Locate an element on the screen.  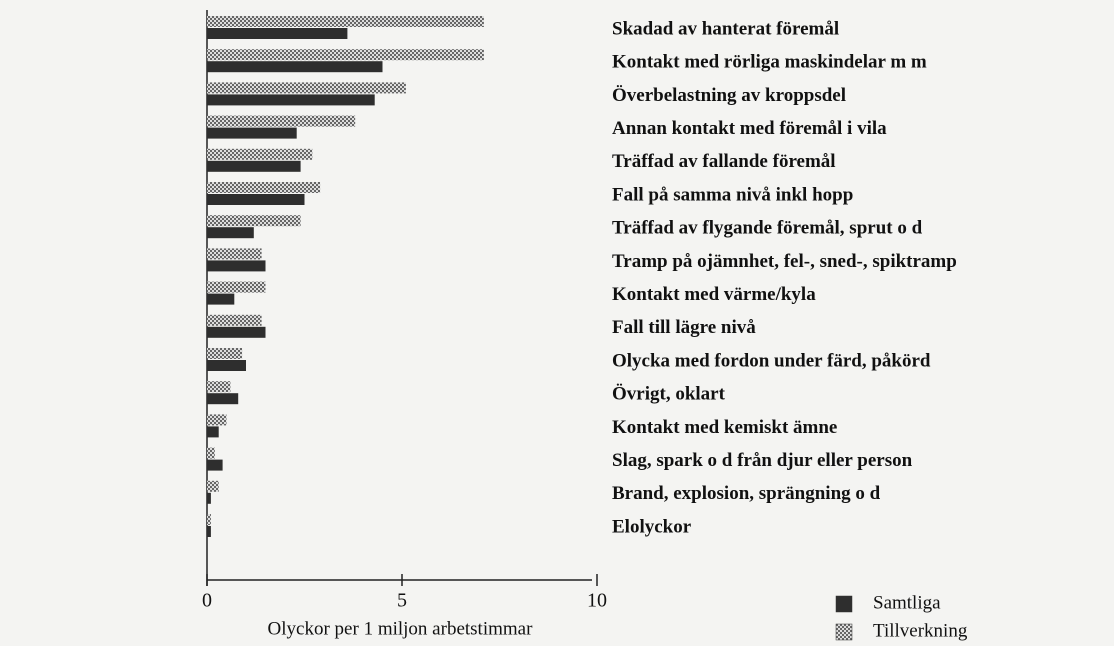
x-tick-label: 10 is located at coordinates (597, 601).